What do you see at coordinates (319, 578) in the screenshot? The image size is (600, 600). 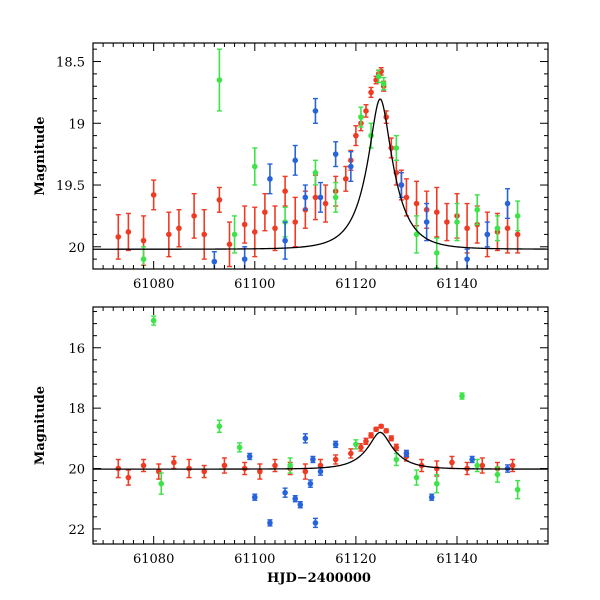 I see `x-axis-label: HJD−2400000` at bounding box center [319, 578].